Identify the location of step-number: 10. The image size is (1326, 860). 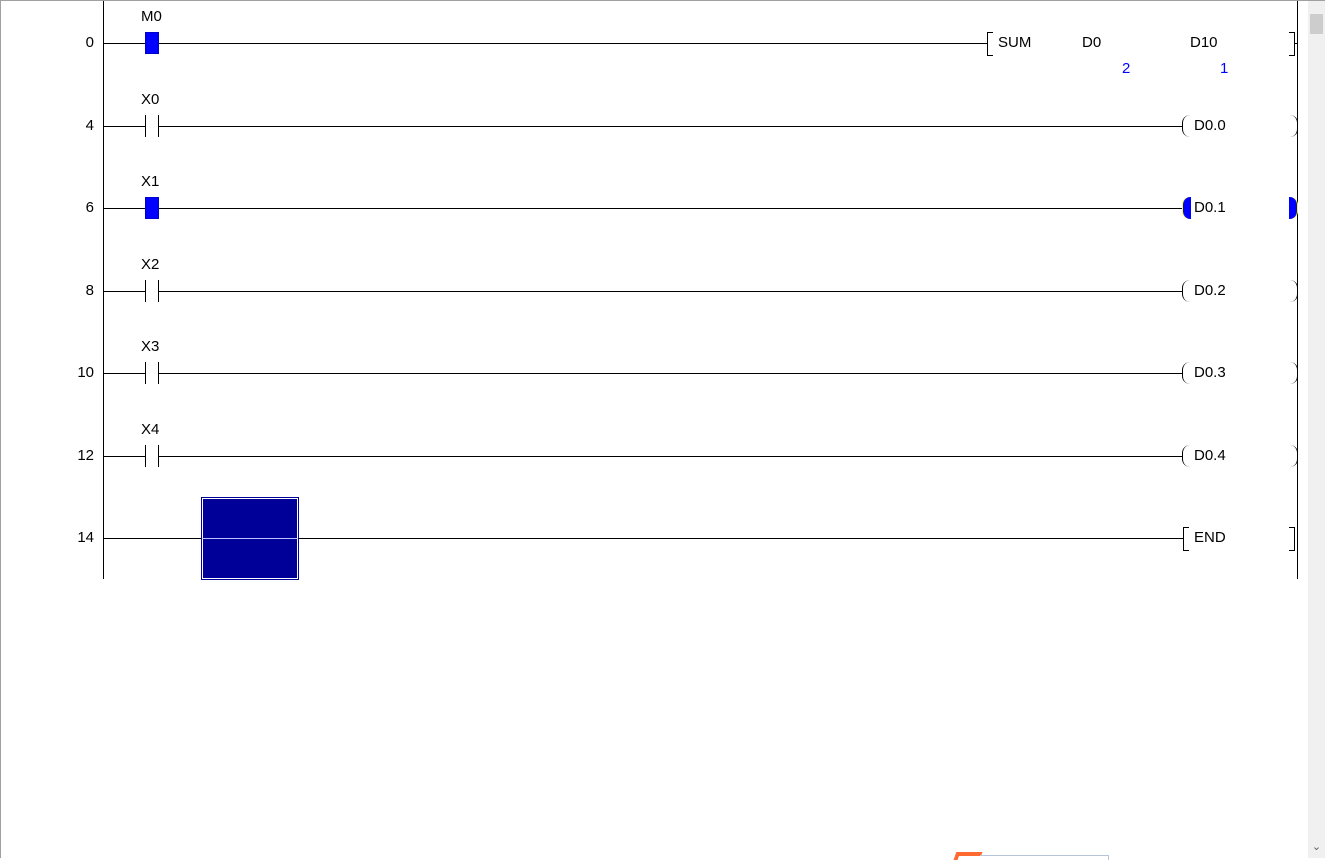
(85, 372).